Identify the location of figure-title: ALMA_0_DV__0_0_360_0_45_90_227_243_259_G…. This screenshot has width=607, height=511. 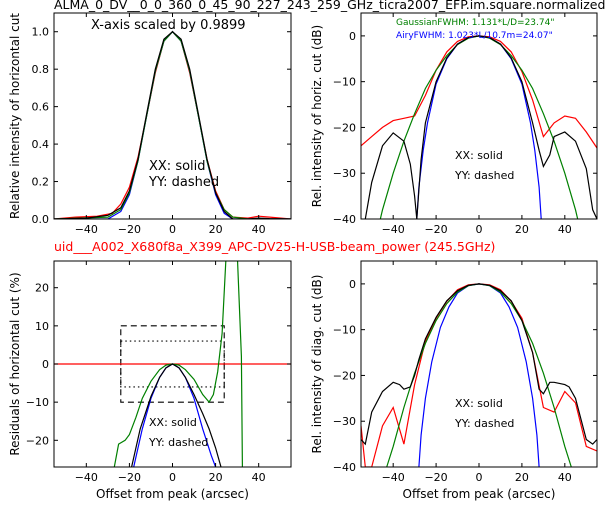
(329, 6).